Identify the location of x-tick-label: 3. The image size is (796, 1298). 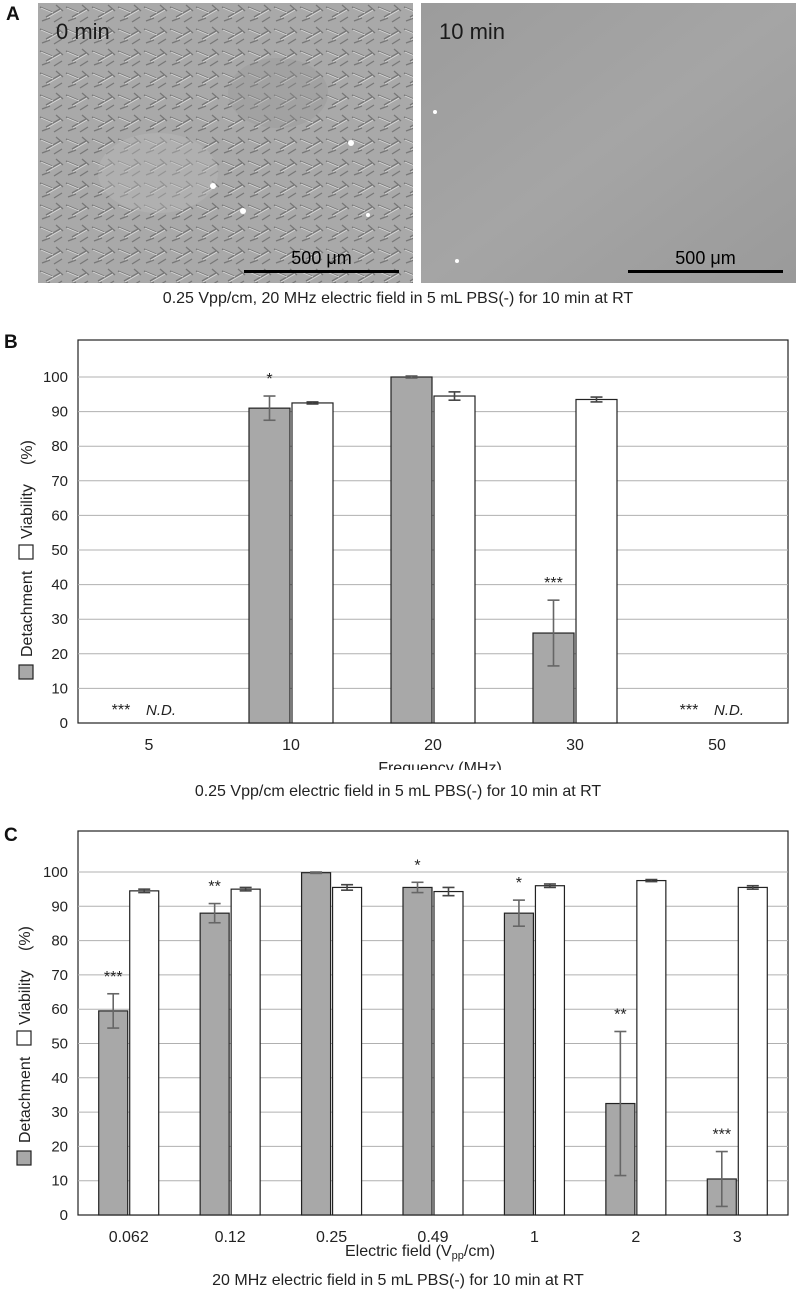
(737, 1237).